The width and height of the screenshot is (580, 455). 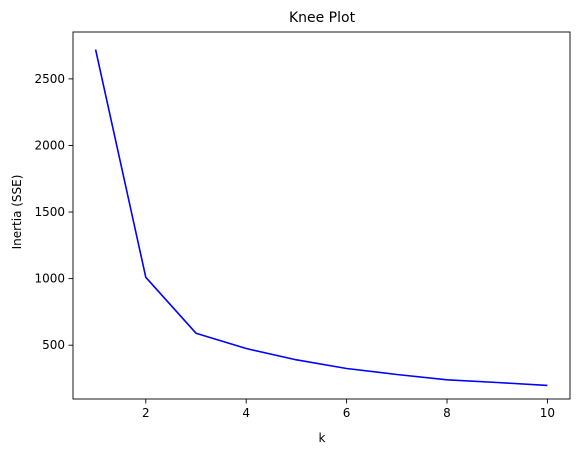 What do you see at coordinates (246, 413) in the screenshot?
I see `x-tick-label: 4` at bounding box center [246, 413].